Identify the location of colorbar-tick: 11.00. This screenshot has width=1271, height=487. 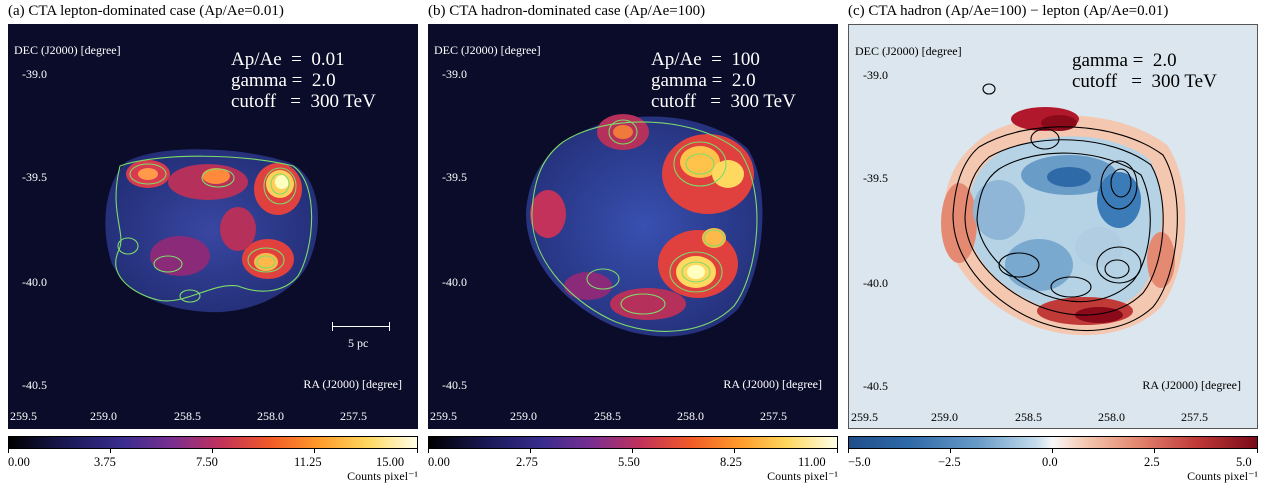
(812, 462).